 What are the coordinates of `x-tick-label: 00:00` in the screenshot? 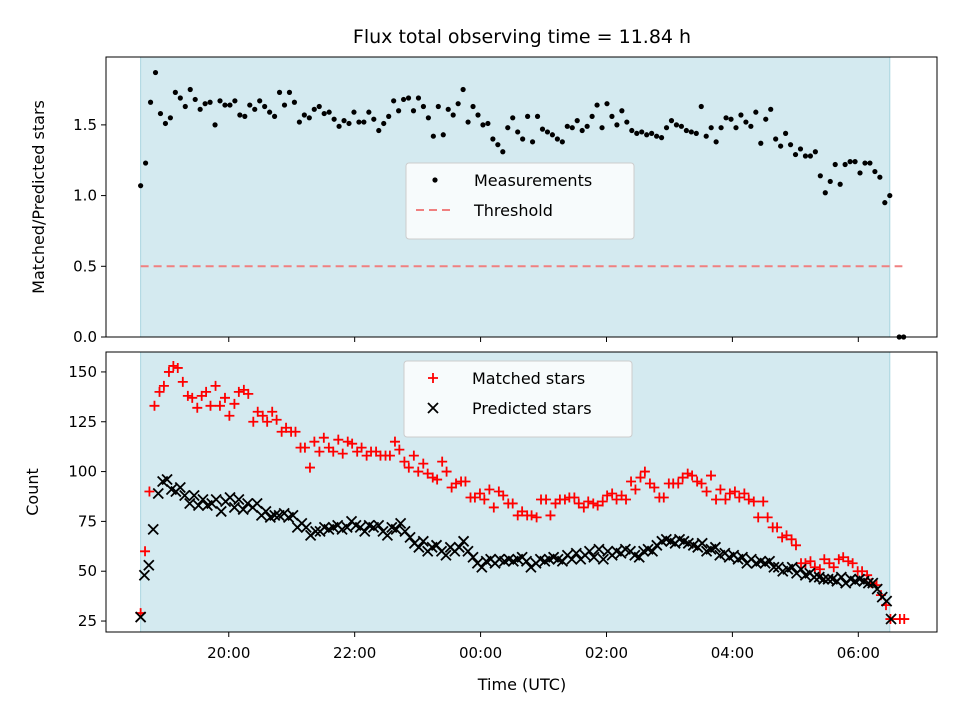 It's located at (480, 653).